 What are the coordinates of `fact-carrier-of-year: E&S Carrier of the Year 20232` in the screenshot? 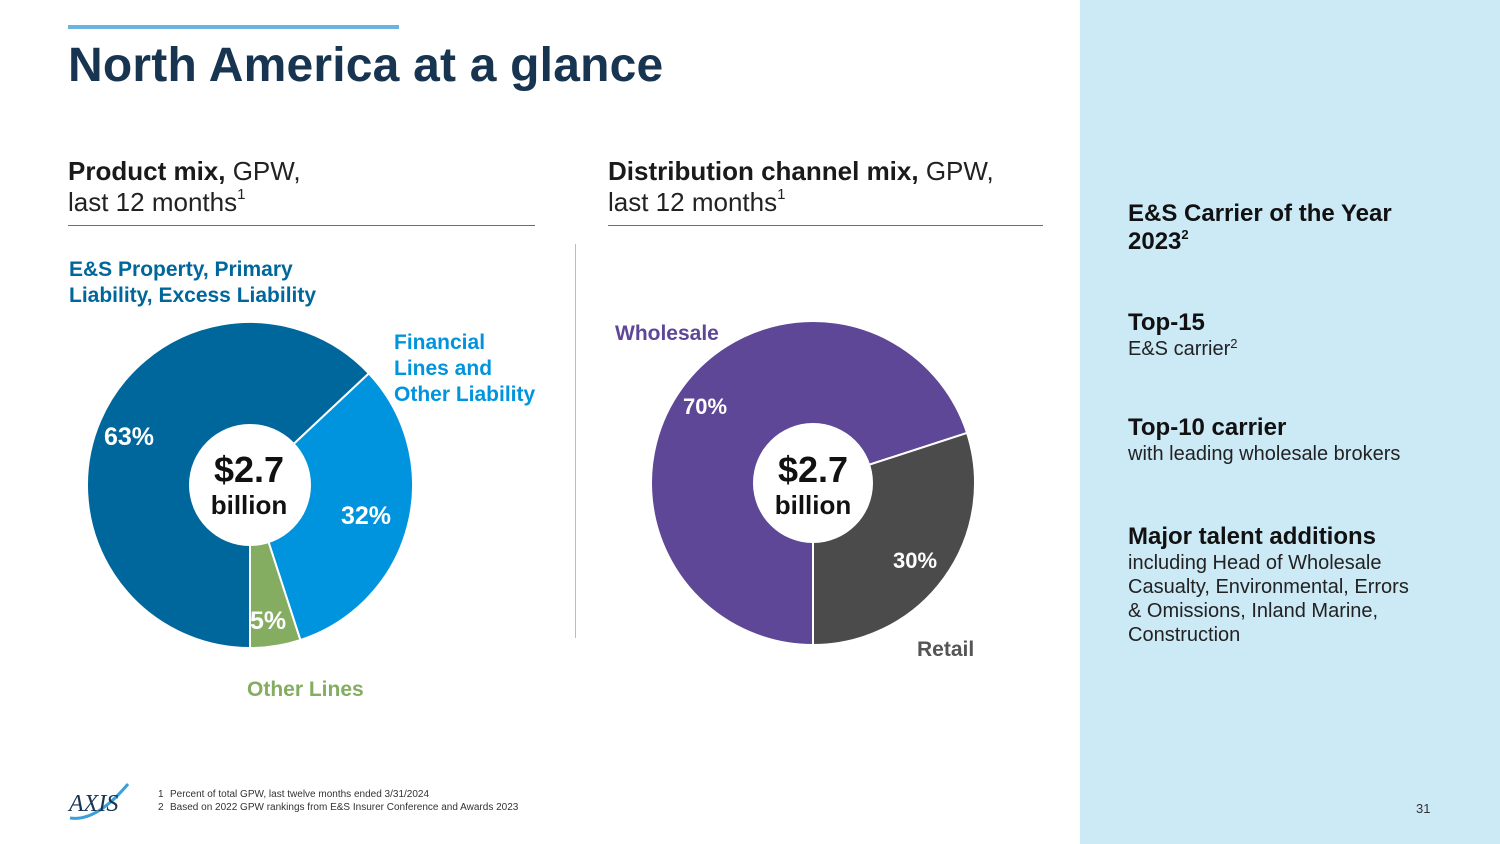 It's located at (1293, 228).